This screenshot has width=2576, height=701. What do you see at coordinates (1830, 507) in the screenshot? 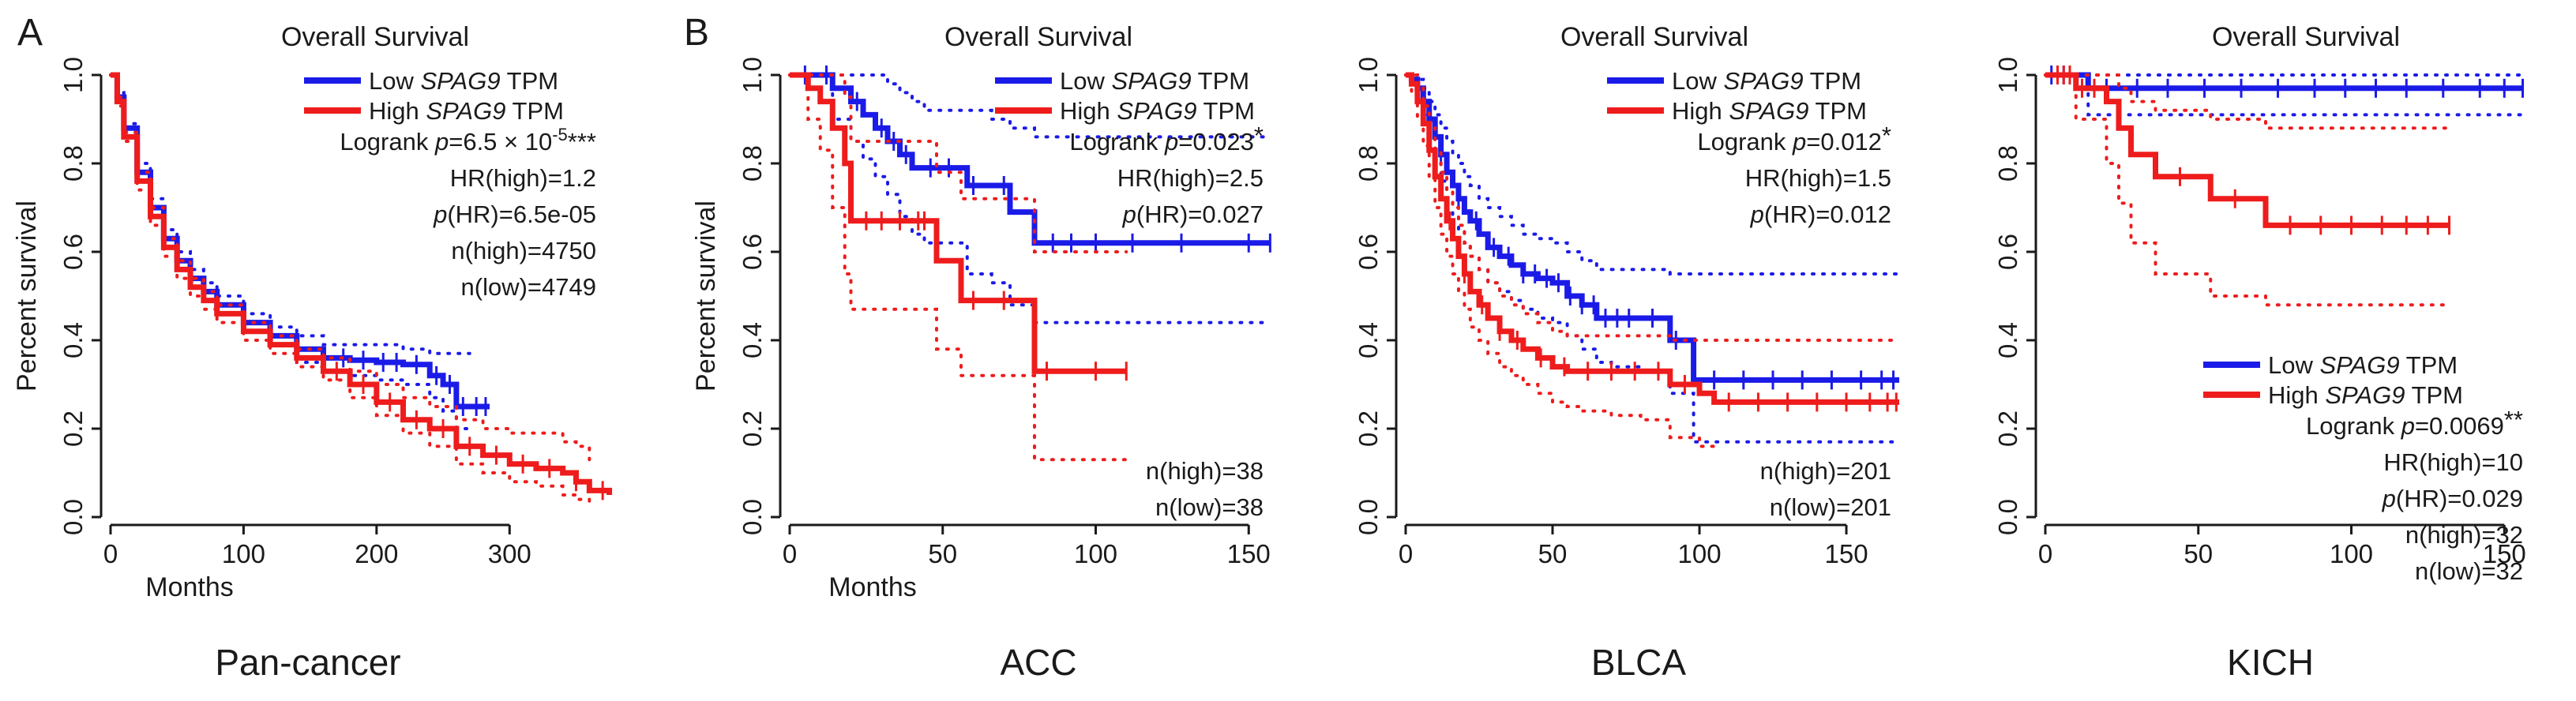
I see `n-low-stat: n(low)=201` at bounding box center [1830, 507].